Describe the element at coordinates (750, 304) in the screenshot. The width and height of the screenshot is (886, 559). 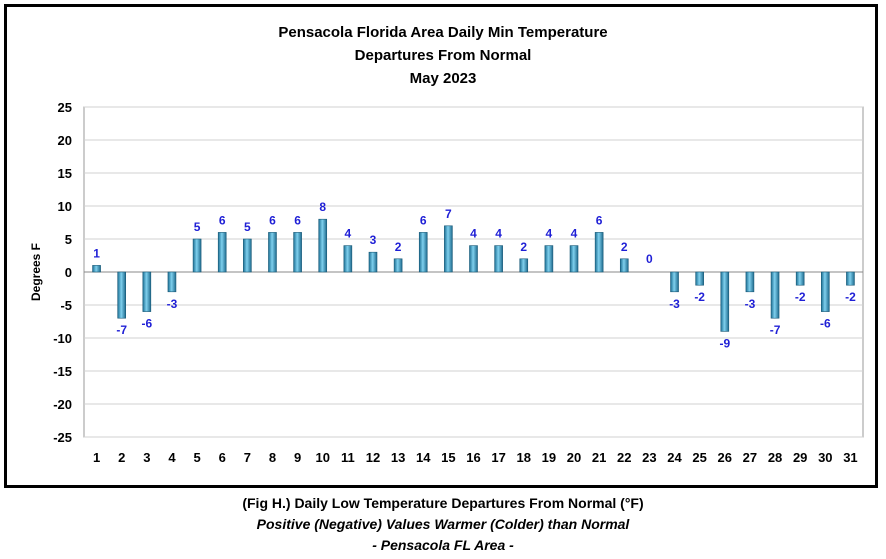
I see `data-label-day-27: -3` at that location.